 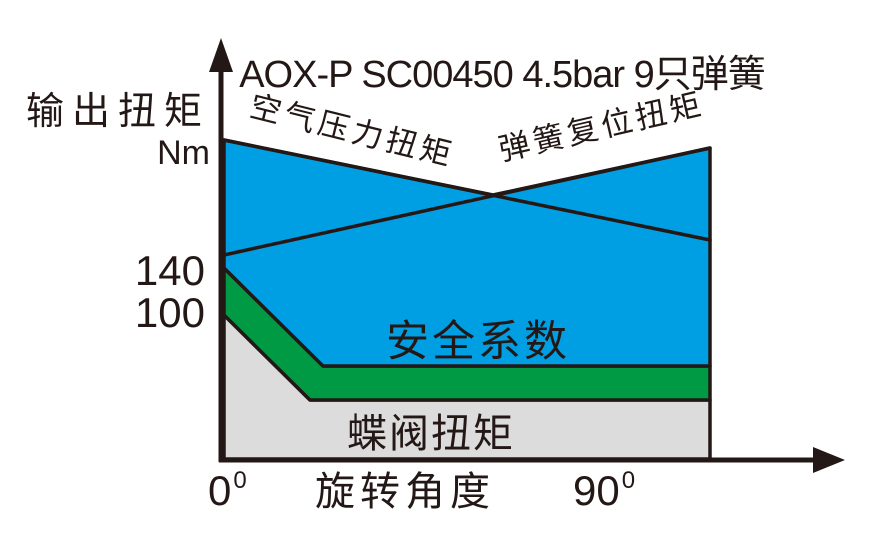 I want to click on spring-return-torque-line, so click(x=467, y=201).